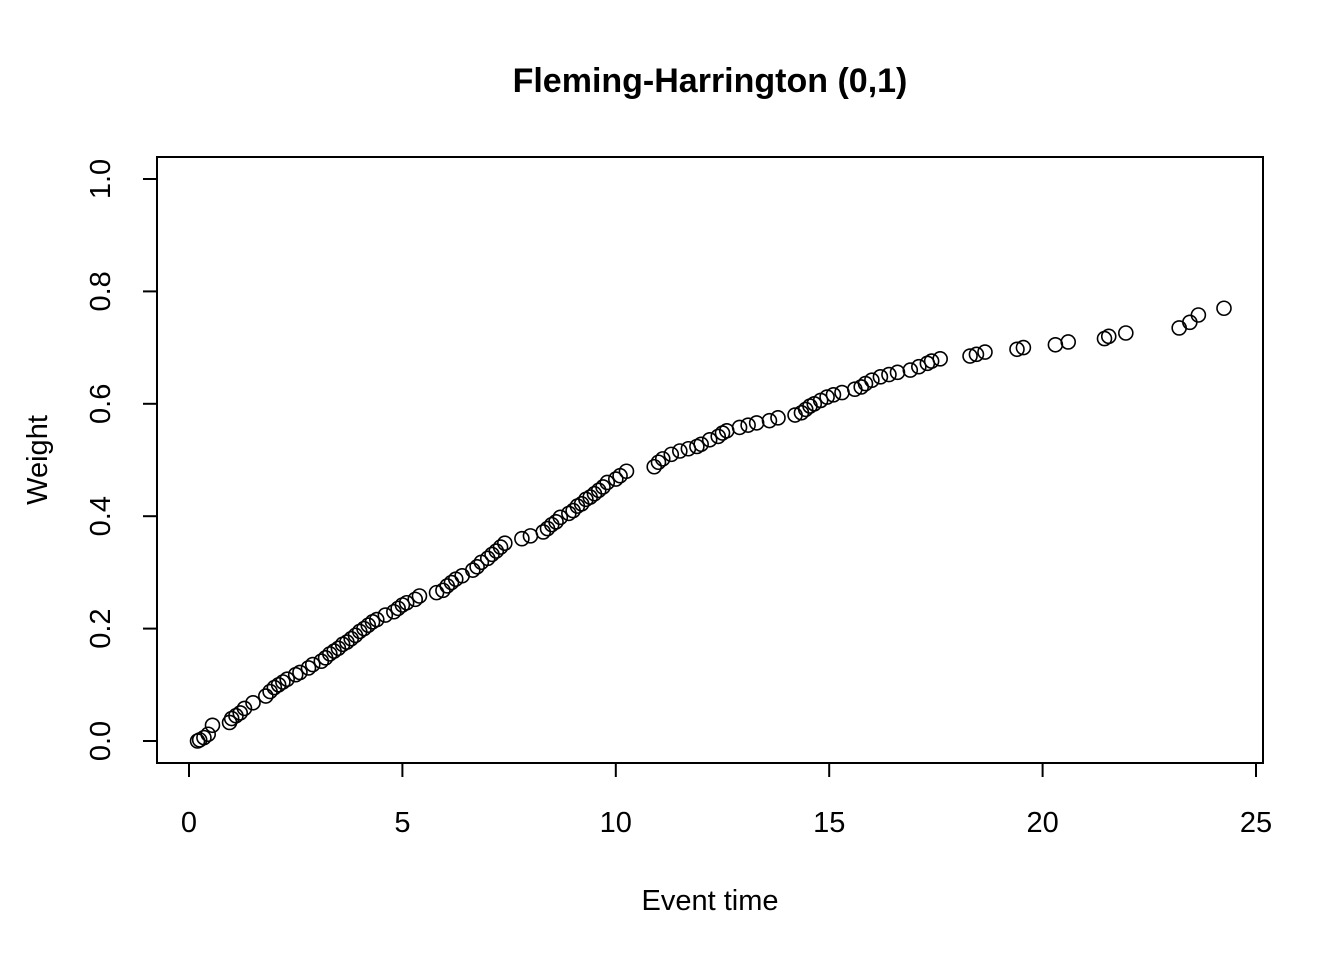  I want to click on y-tick-label: 0.2, so click(101, 628).